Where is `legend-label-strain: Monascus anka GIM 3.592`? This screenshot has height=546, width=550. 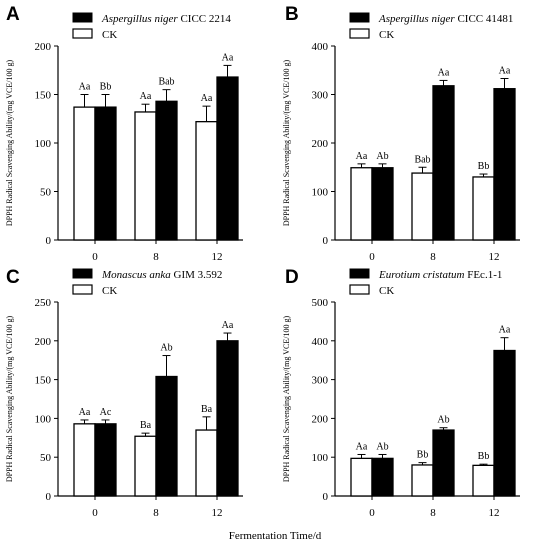
legend-label-strain: Monascus anka GIM 3.592 is located at coordinates (161, 275).